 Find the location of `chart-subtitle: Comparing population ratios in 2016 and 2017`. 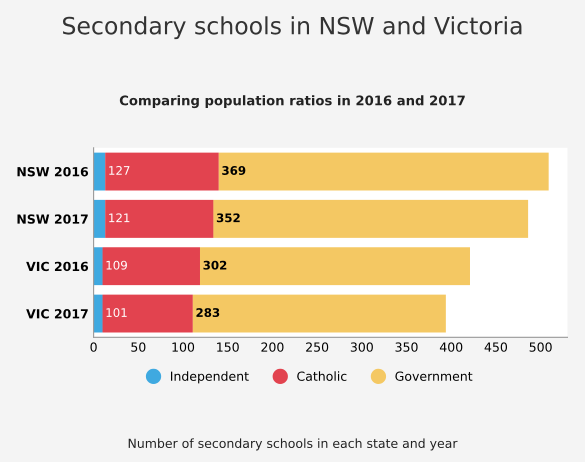

chart-subtitle: Comparing population ratios in 2016 and 2017 is located at coordinates (292, 101).